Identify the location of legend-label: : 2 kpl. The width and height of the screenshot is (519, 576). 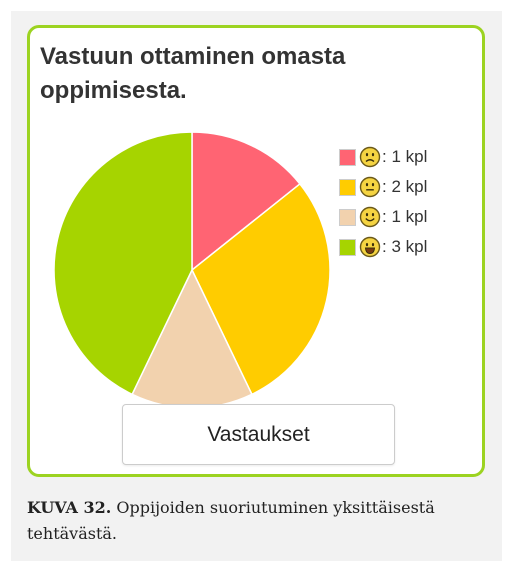
(405, 186).